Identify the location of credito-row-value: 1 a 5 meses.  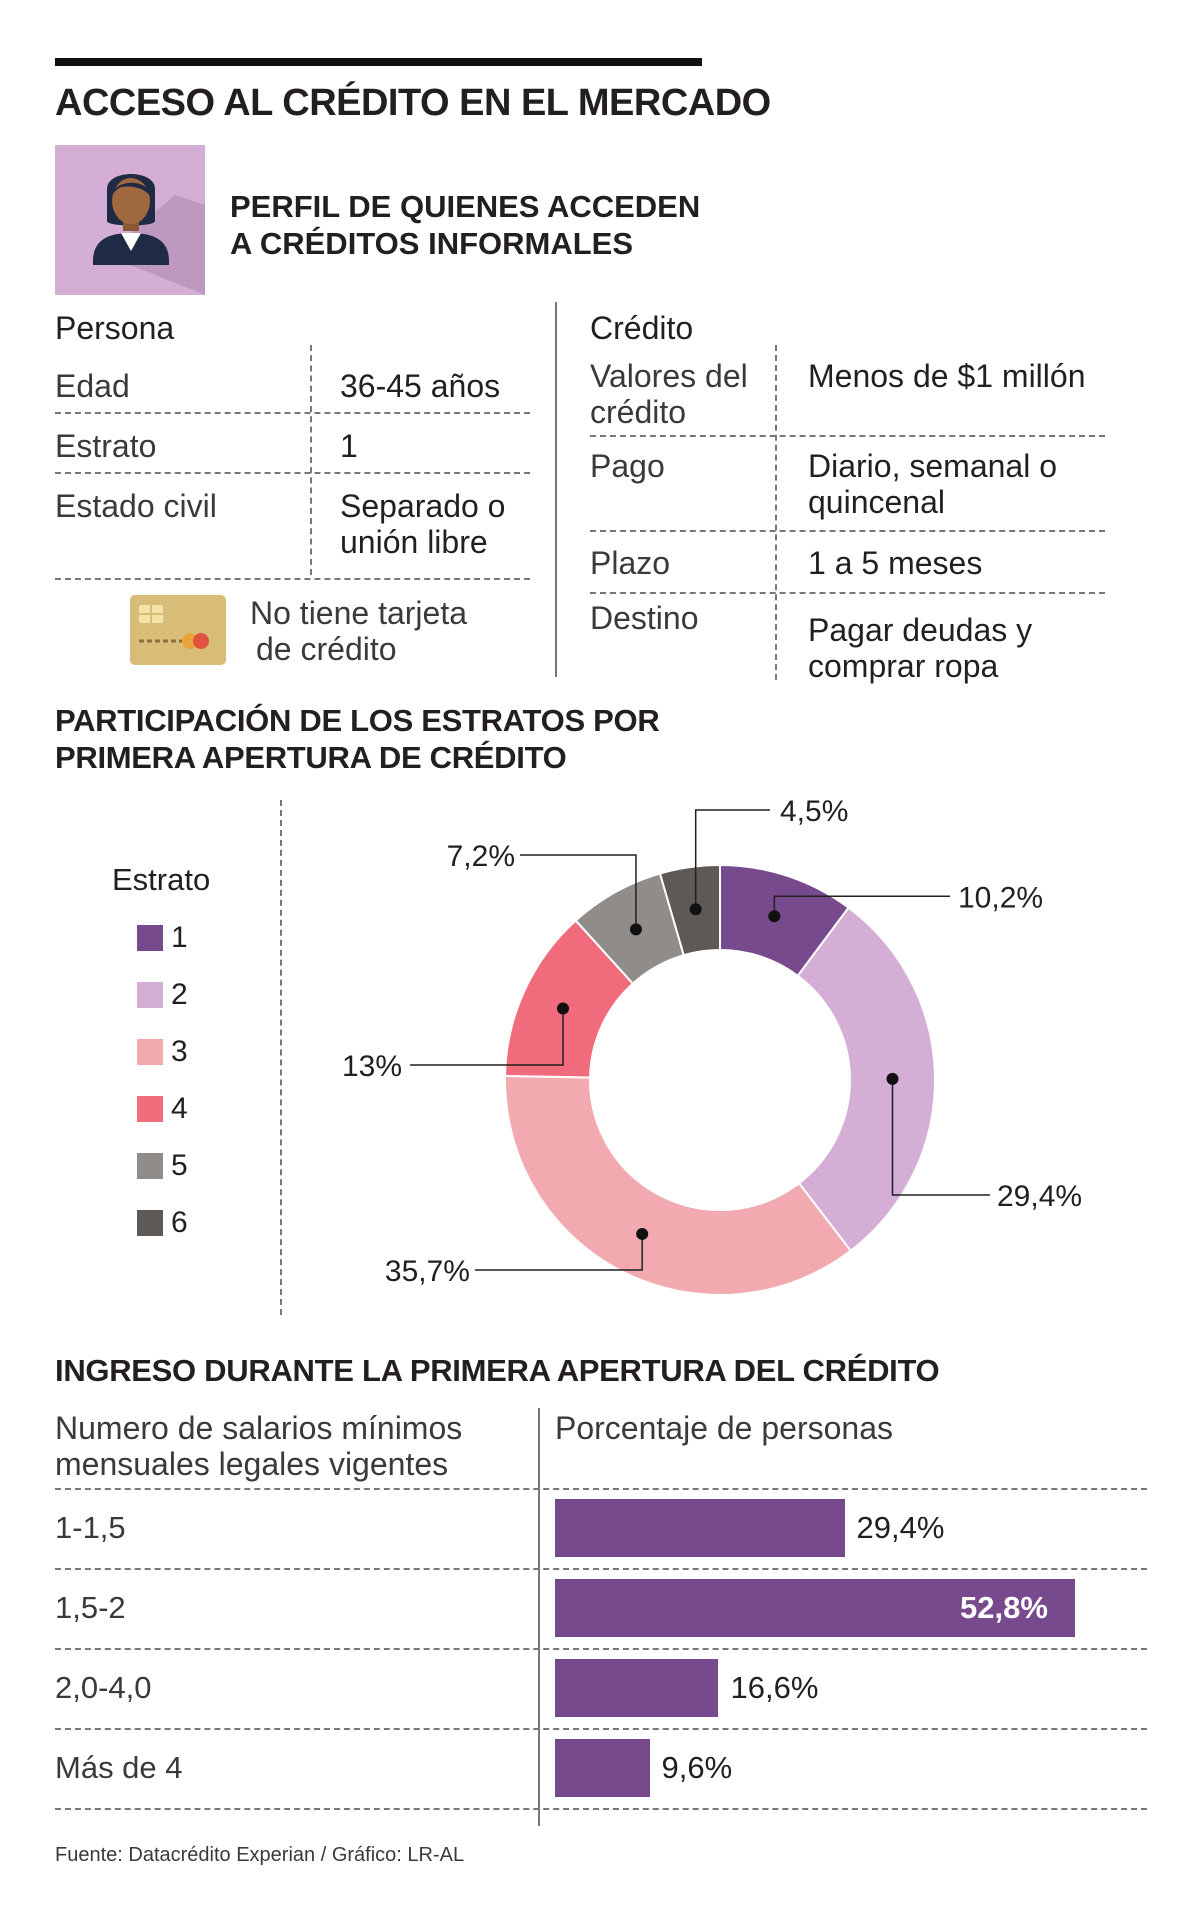
(895, 563).